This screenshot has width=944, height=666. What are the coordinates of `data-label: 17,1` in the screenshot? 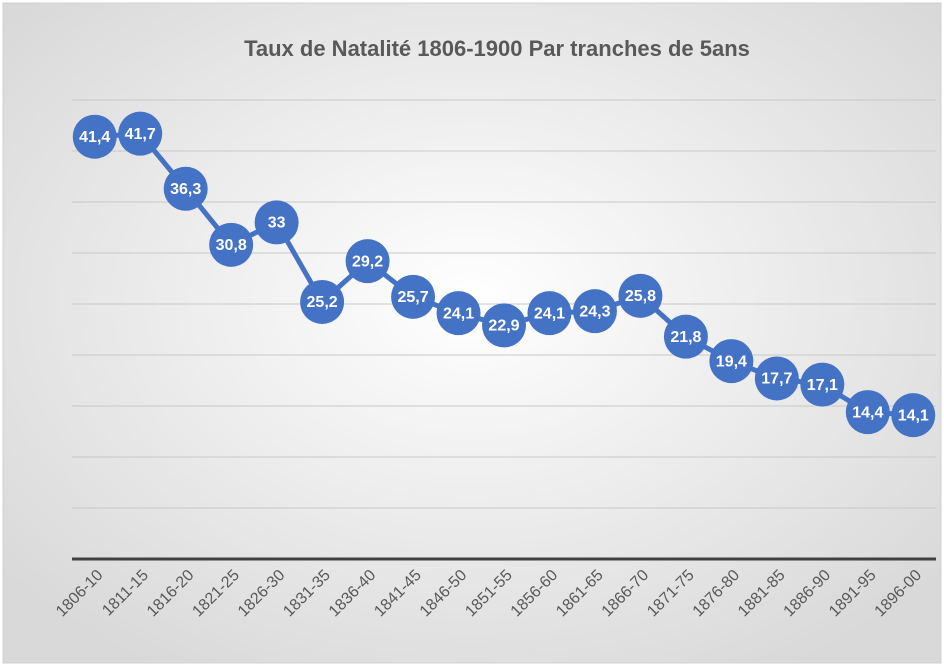 It's located at (822, 385).